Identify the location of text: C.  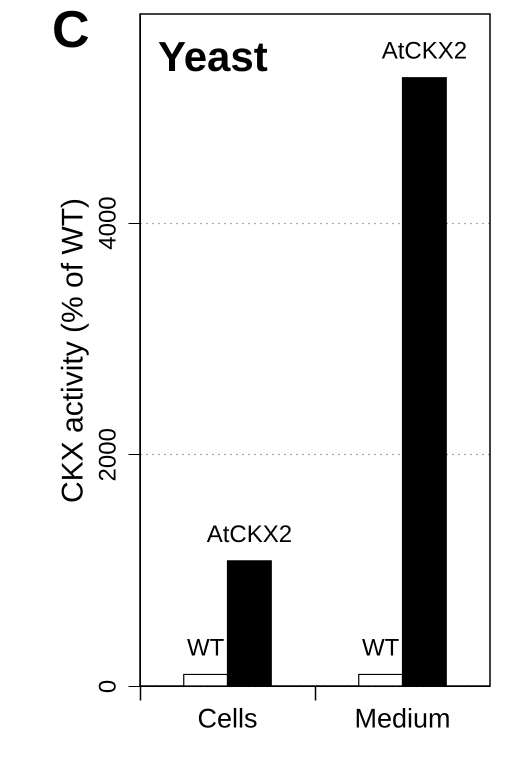
(71, 30).